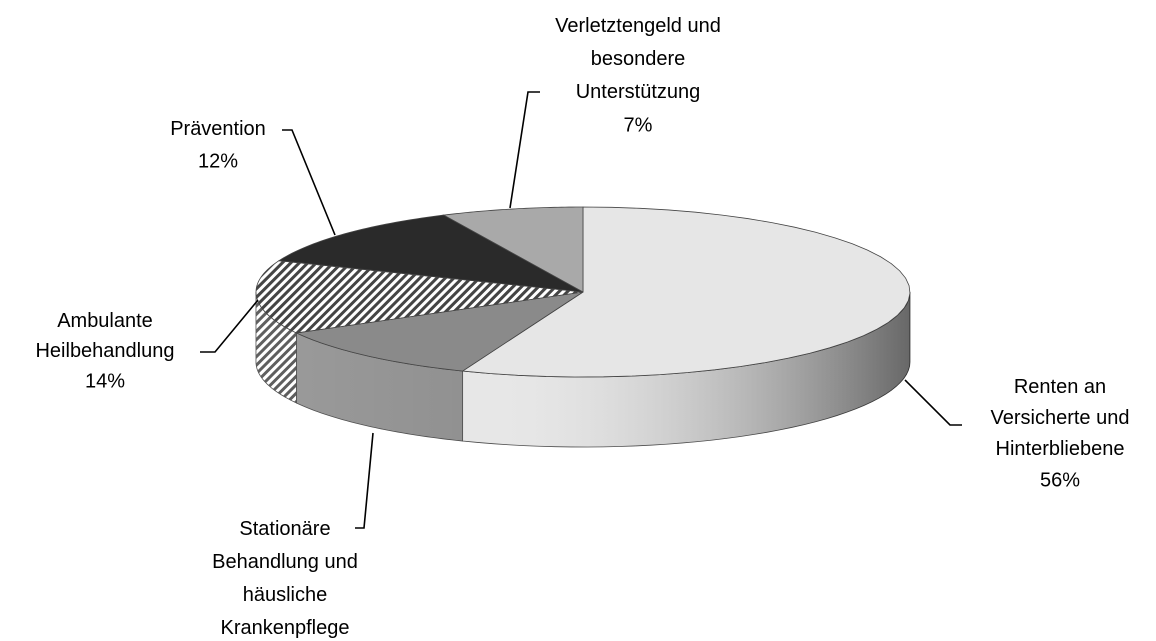 This screenshot has height=641, width=1156. Describe the element at coordinates (638, 92) in the screenshot. I see `category-label-line: Unterstützung` at that location.